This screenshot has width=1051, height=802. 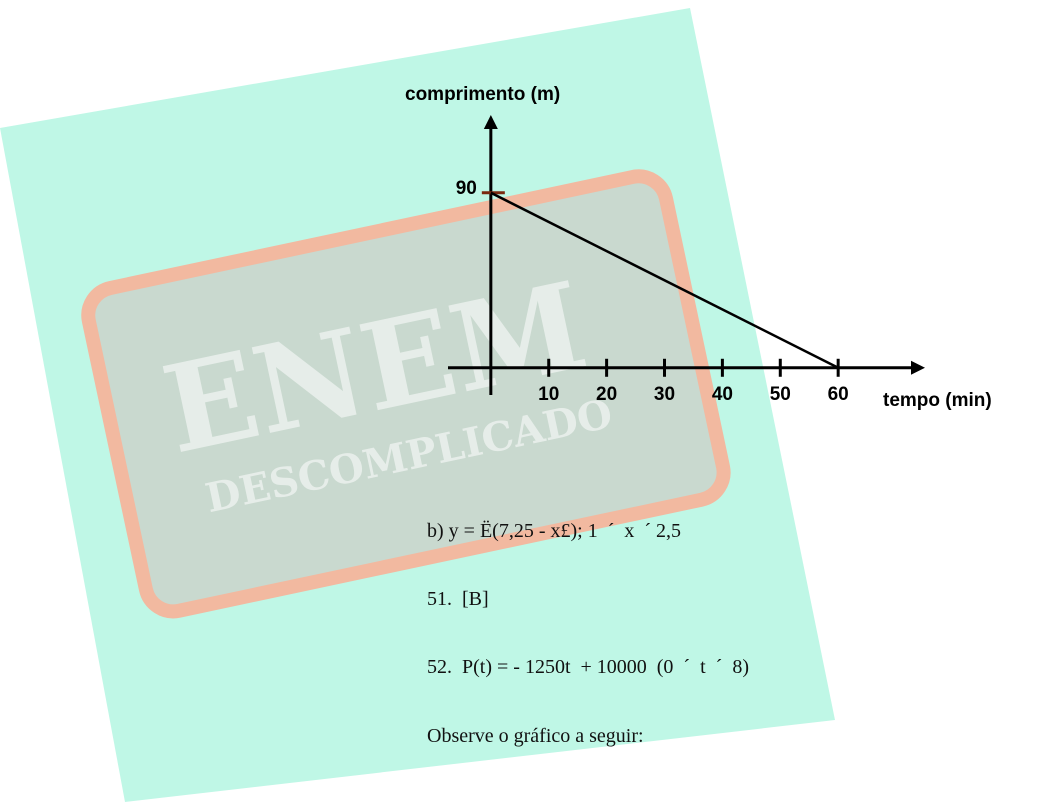 What do you see at coordinates (458, 599) in the screenshot?
I see `text-line: 51. [B]` at bounding box center [458, 599].